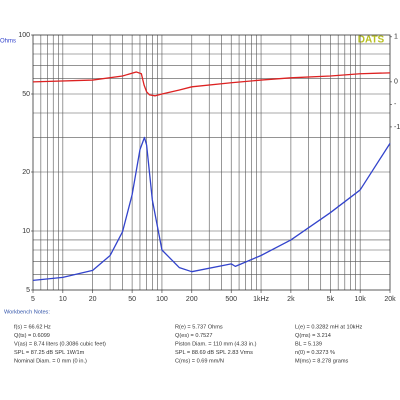 The height and width of the screenshot is (400, 400). Describe the element at coordinates (371, 40) in the screenshot. I see `badge: DATS` at that location.